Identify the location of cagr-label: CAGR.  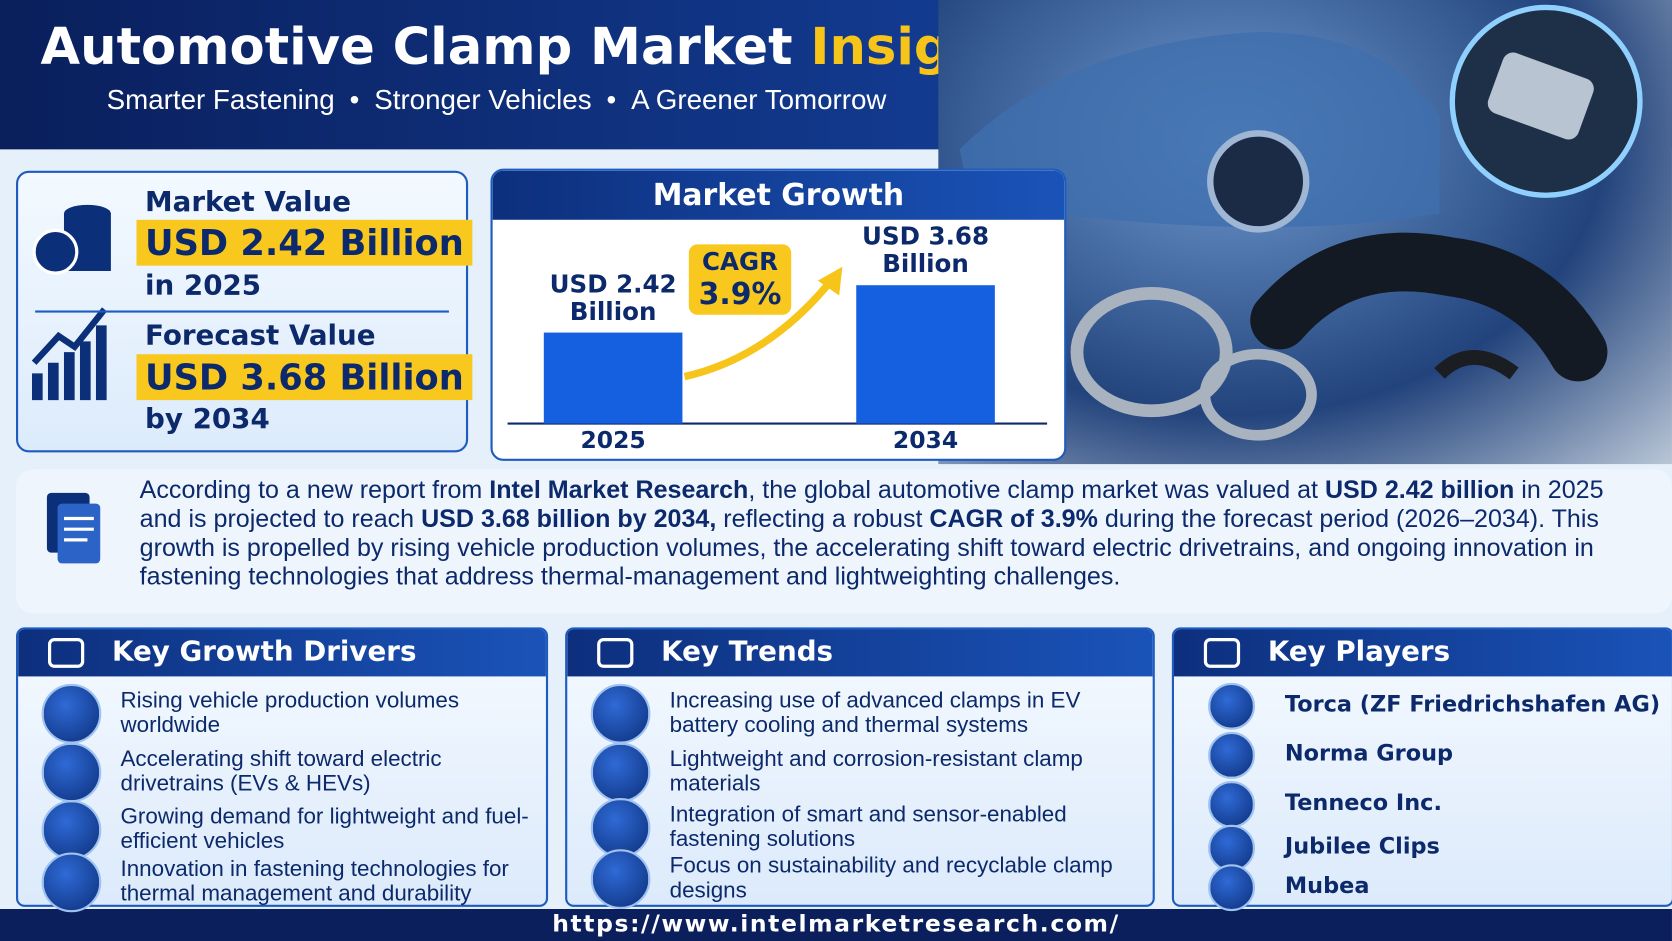
(740, 262).